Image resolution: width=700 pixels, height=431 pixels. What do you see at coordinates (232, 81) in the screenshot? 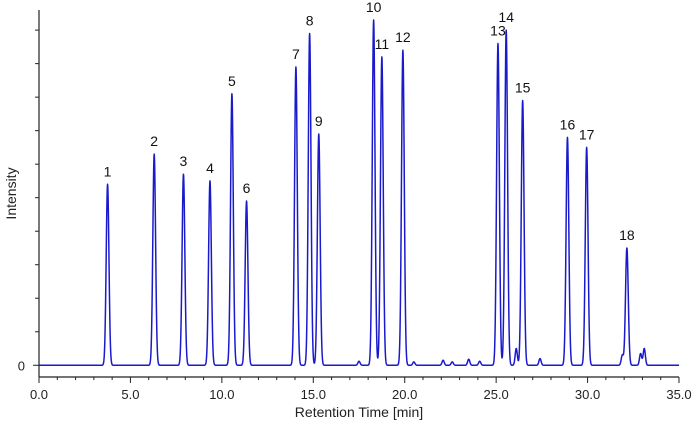
I see `peak-label-5: 5` at bounding box center [232, 81].